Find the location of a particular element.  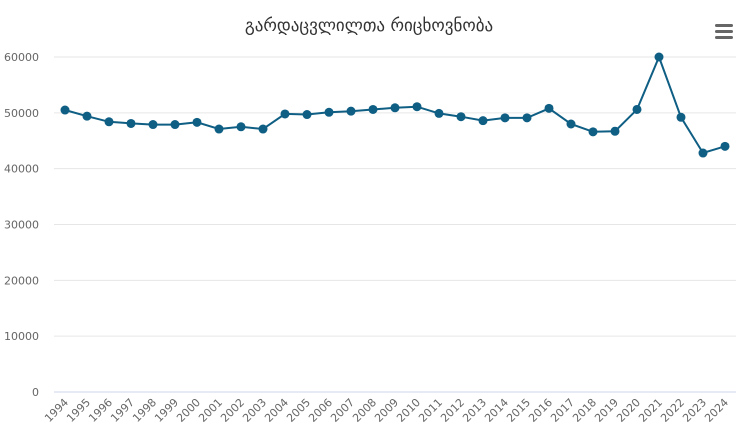

data-point-1998 is located at coordinates (153, 125).